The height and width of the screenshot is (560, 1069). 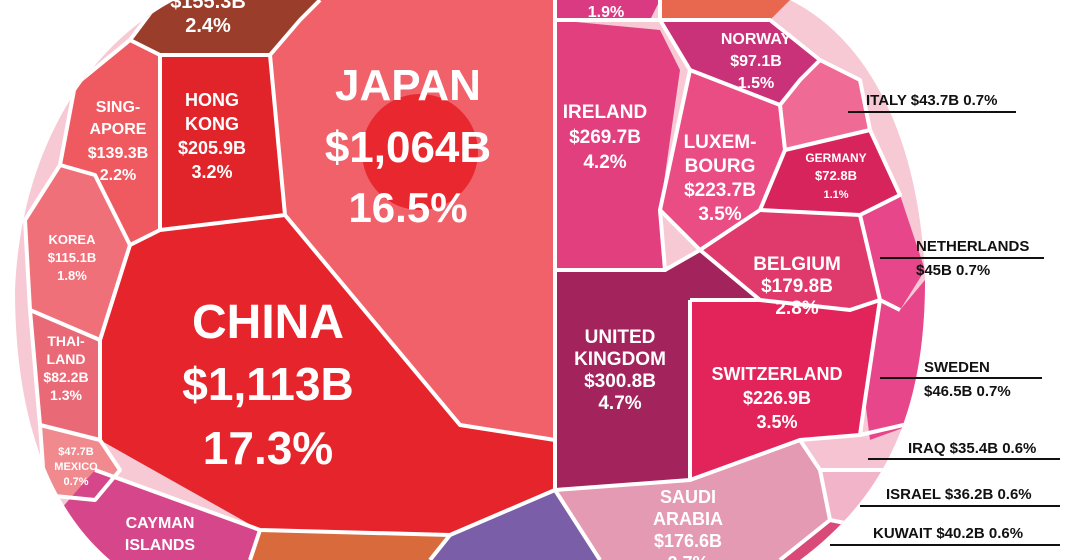 What do you see at coordinates (620, 337) in the screenshot?
I see `cell-label-line: UNITED` at bounding box center [620, 337].